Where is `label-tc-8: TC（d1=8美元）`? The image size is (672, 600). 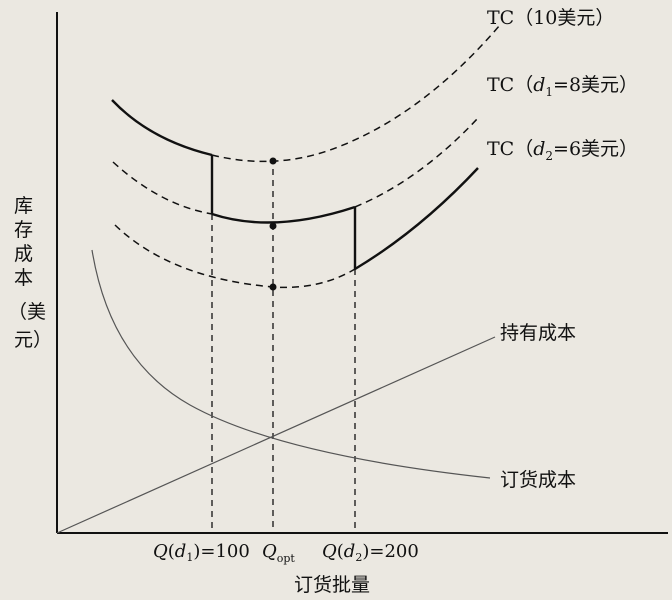
label-tc-8: TC（d1=8美元） is located at coordinates (562, 86).